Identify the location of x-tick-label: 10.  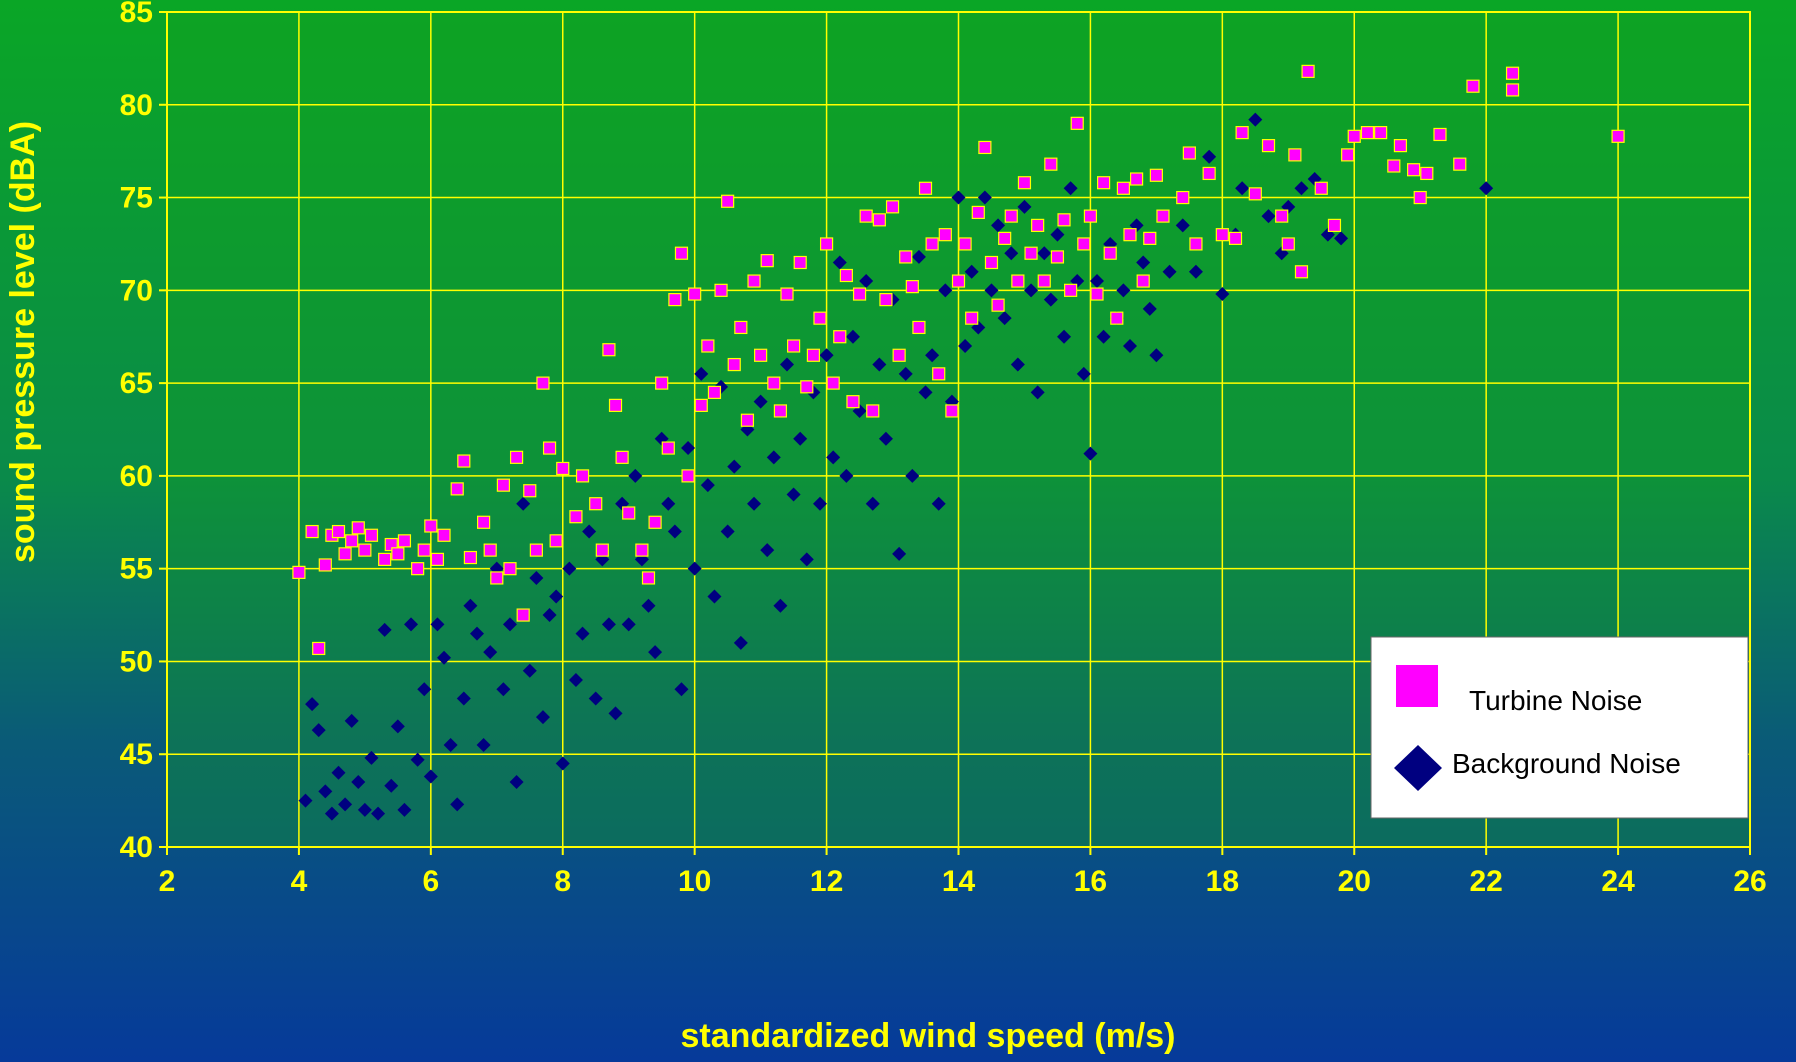
(694, 881).